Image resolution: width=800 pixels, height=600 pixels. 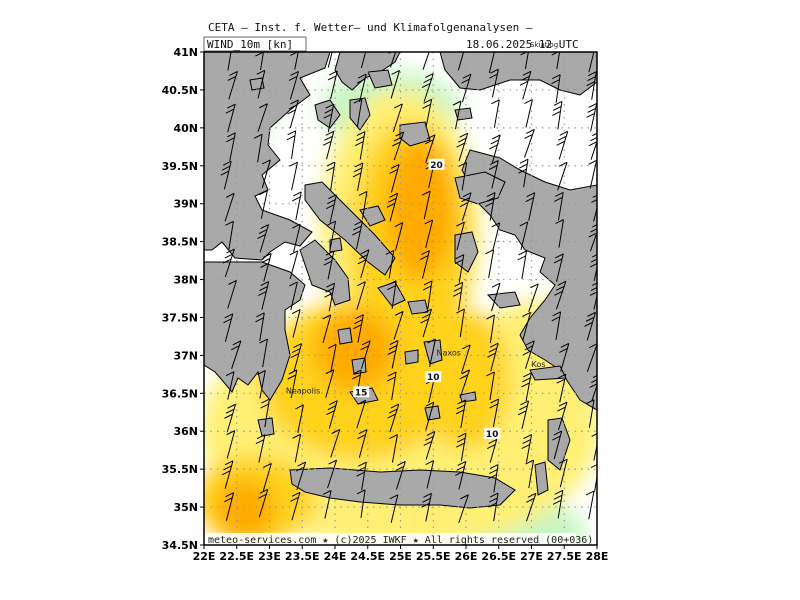 I want to click on land-attica, so click(x=325, y=272).